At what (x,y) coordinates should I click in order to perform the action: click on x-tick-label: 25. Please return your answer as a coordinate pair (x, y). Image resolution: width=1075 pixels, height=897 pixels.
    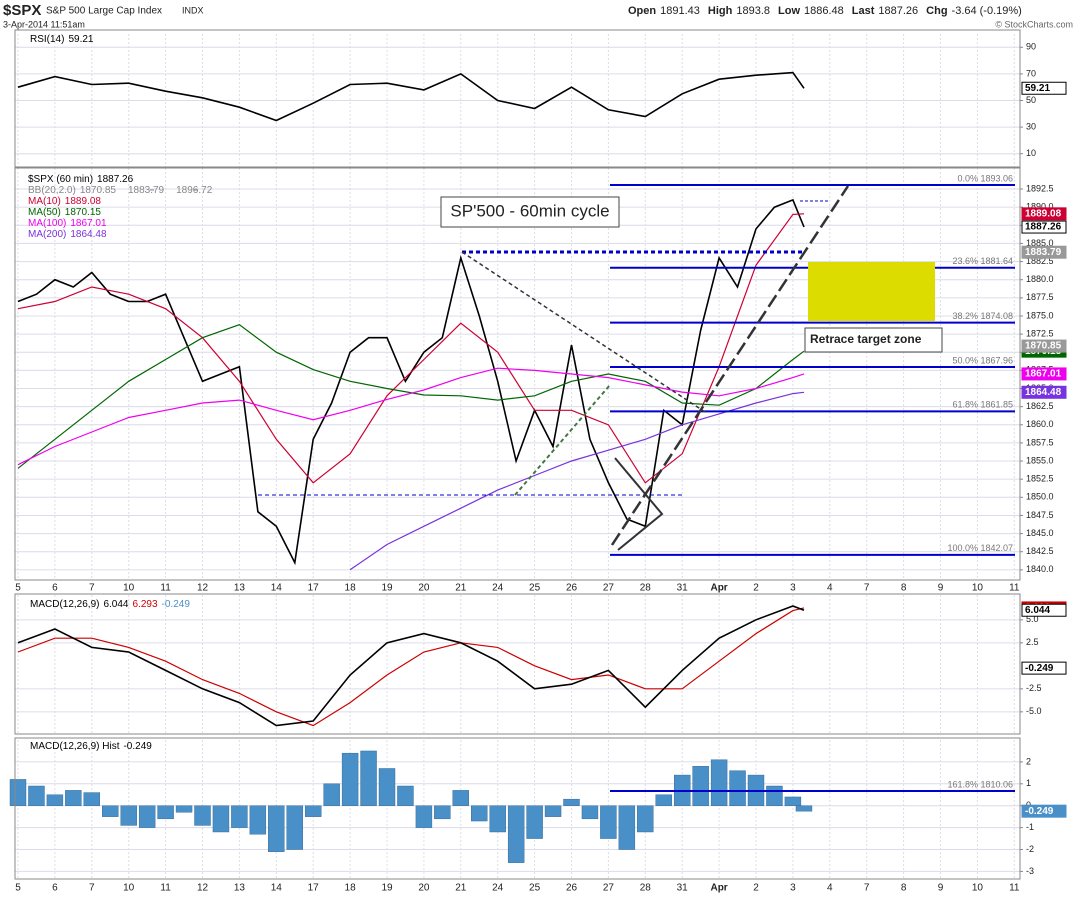
    Looking at the image, I should click on (535, 588).